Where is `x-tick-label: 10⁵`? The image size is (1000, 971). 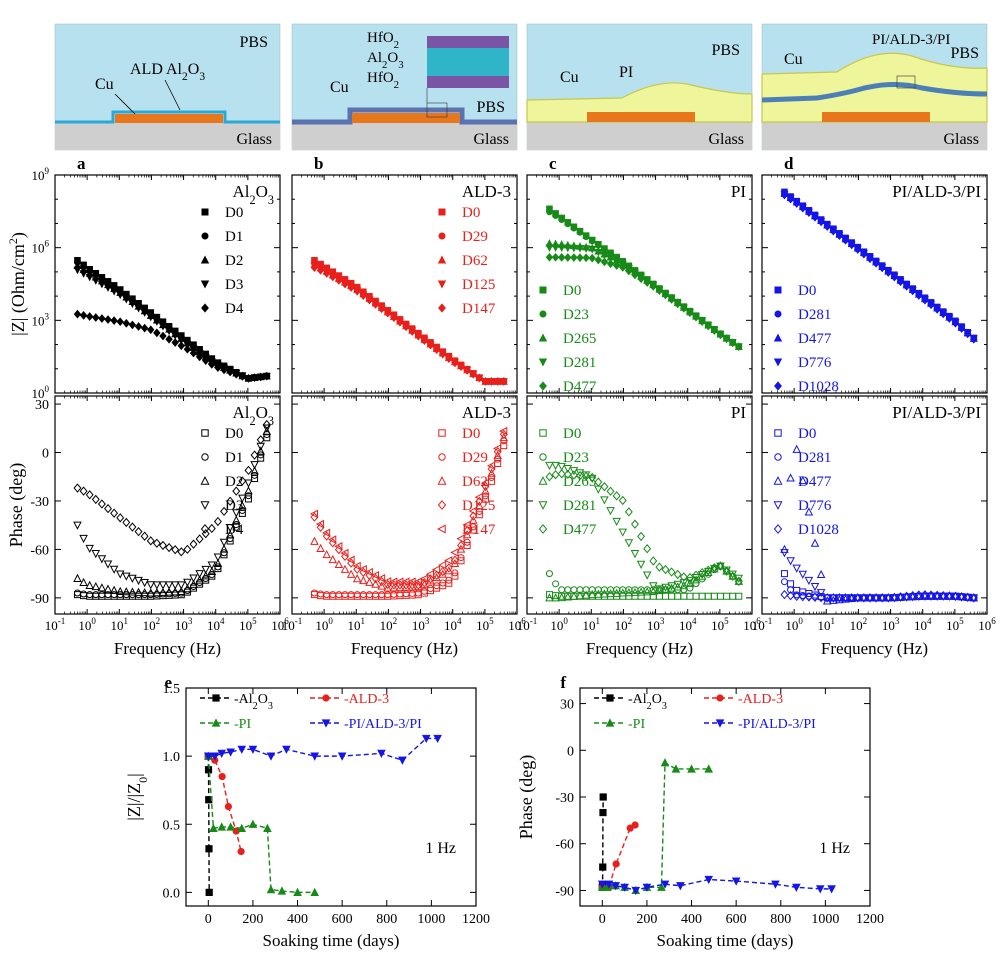
x-tick-label: 10⁵ is located at coordinates (248, 624).